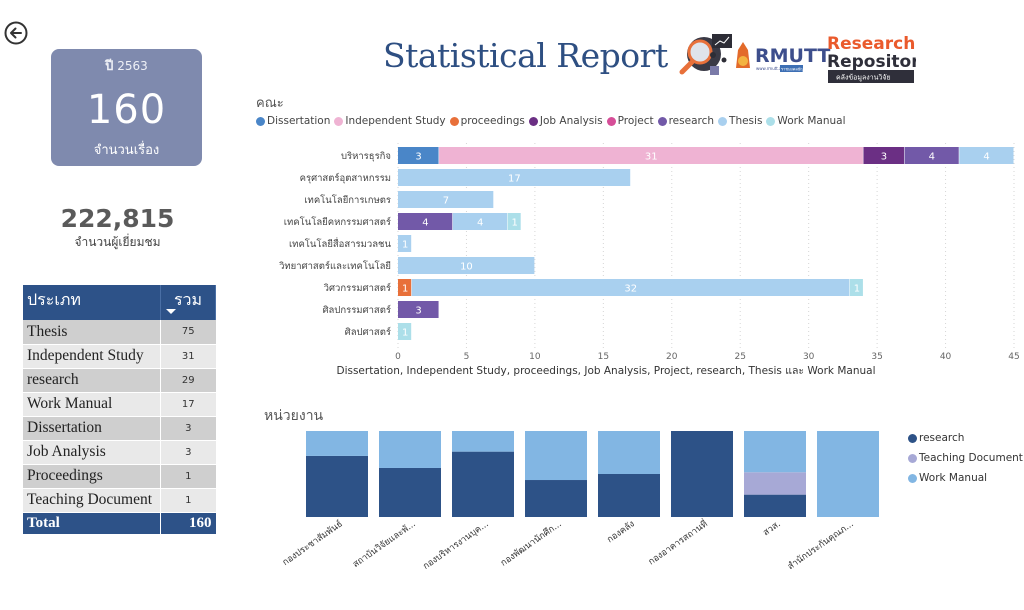  I want to click on column-header-type: ประเภท, so click(92, 302).